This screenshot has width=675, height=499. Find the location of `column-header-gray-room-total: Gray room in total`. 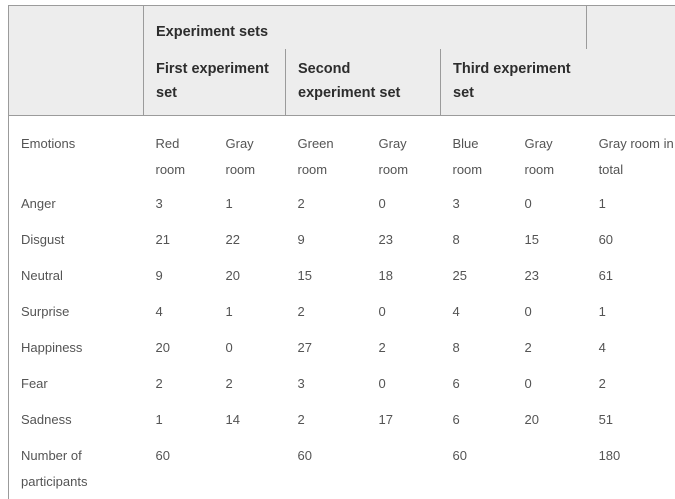

column-header-gray-room-total: Gray room in total is located at coordinates (631, 151).